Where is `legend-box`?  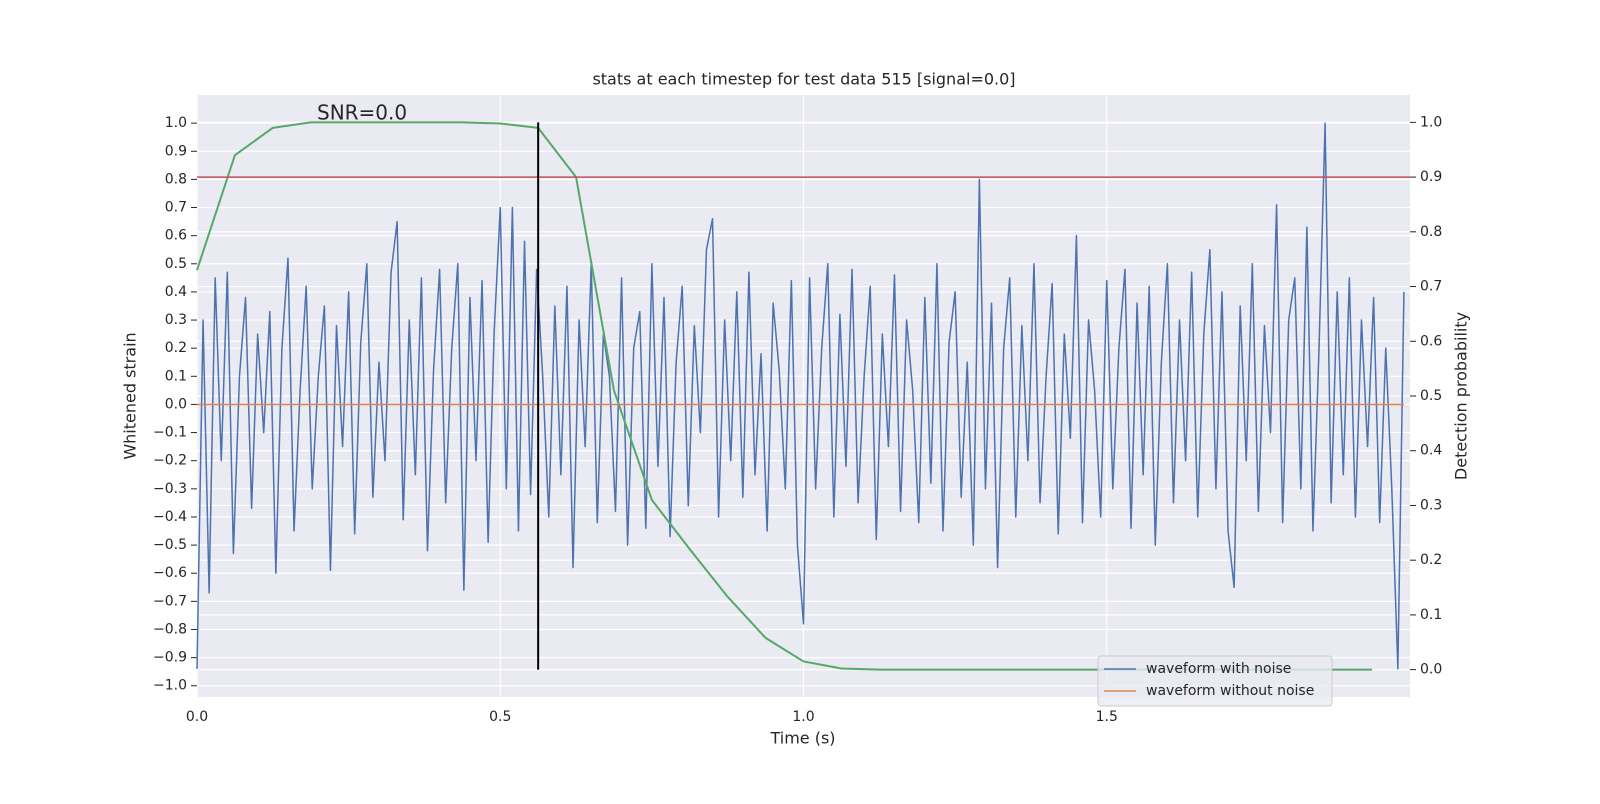
legend-box is located at coordinates (1215, 681).